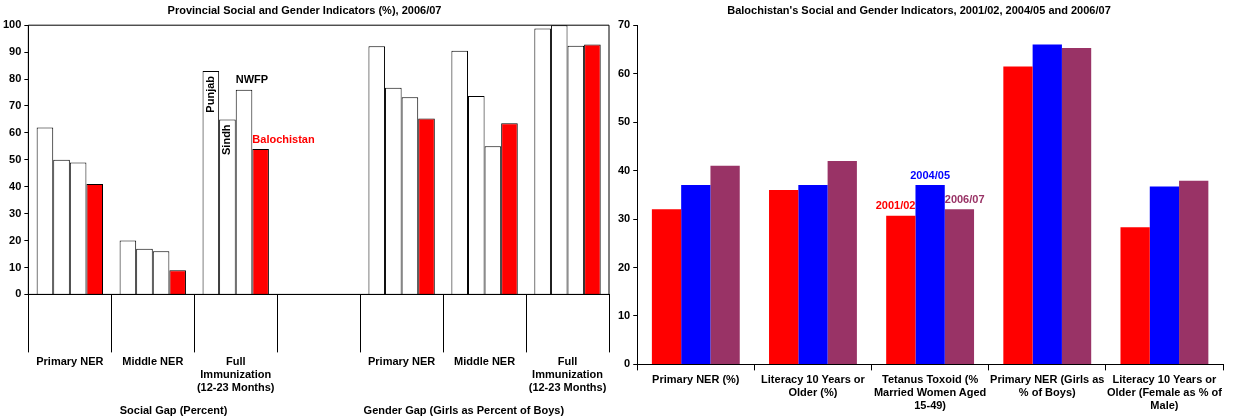 The height and width of the screenshot is (420, 1233). I want to click on series-label: Balochistan, so click(283, 138).